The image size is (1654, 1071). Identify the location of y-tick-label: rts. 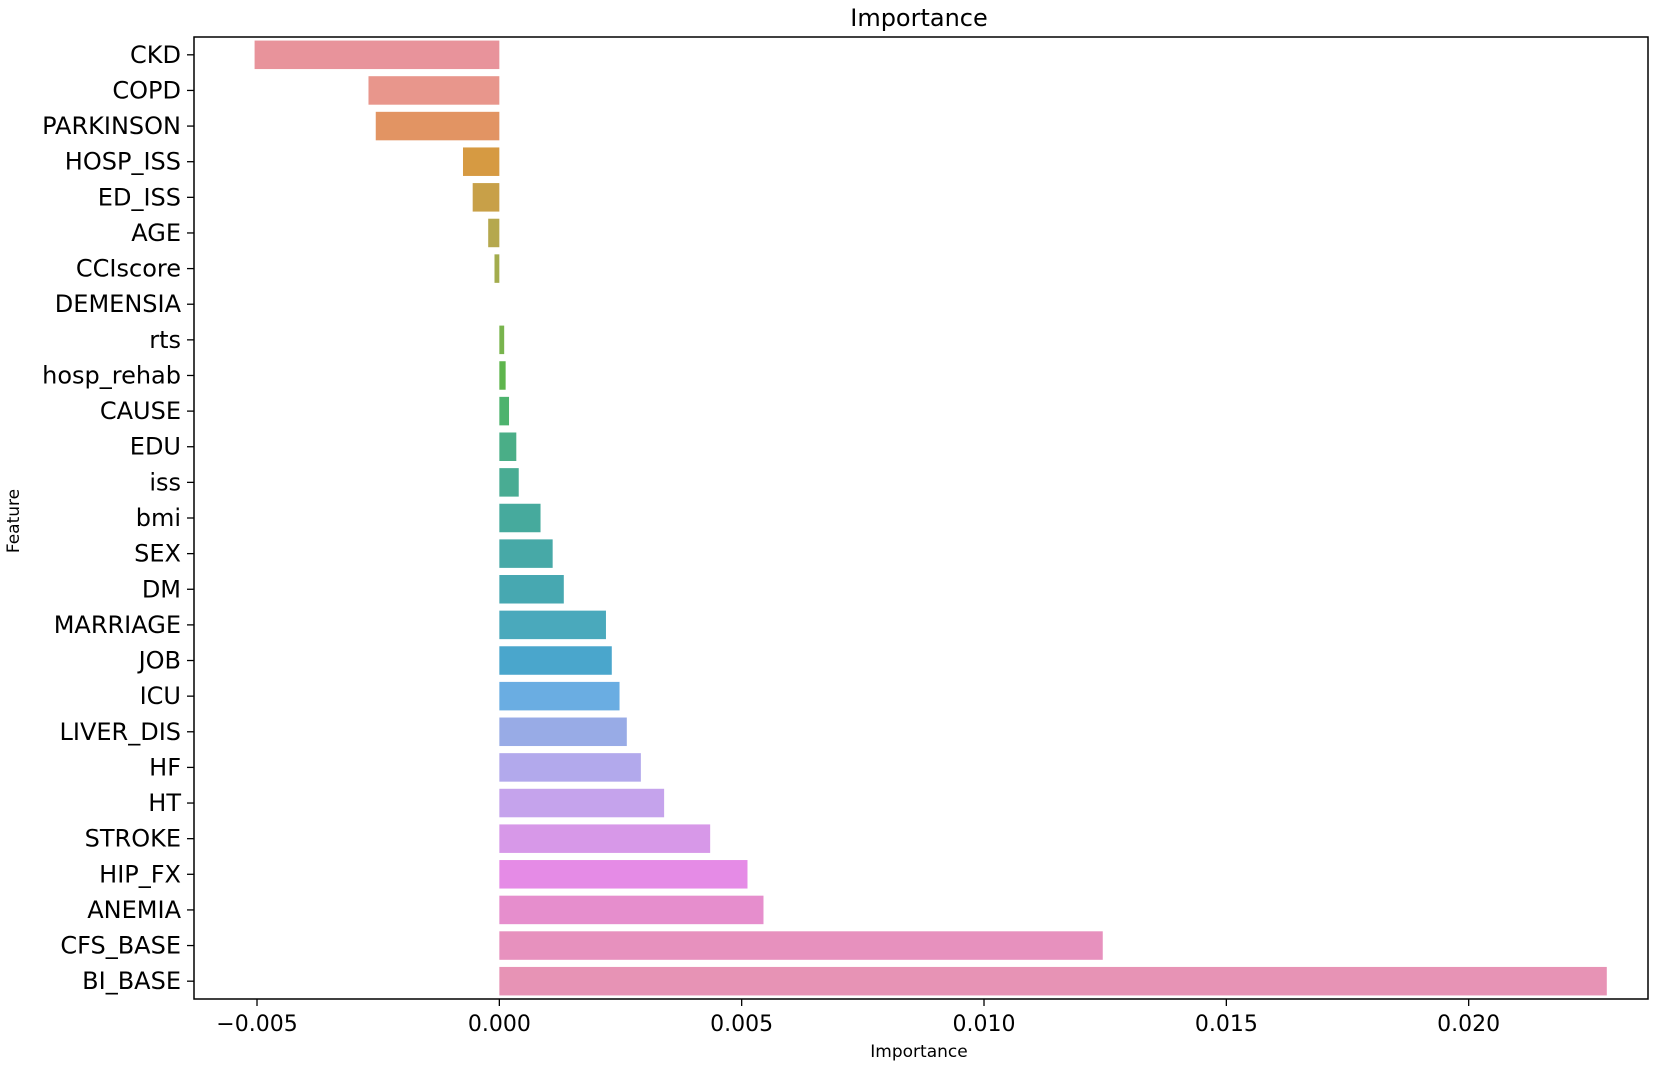
(165, 340).